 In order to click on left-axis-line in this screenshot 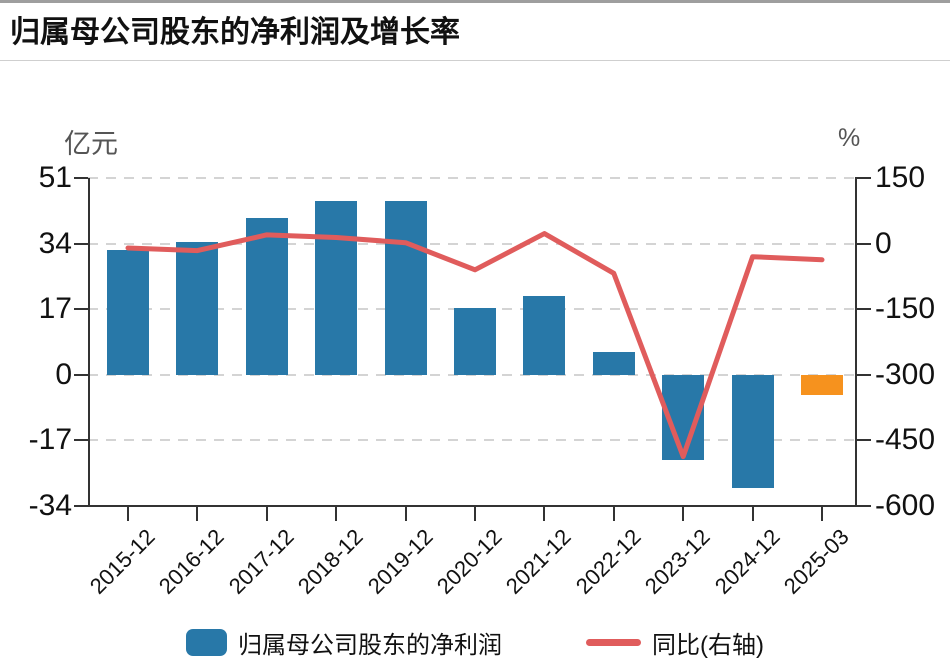, I will do `click(89, 342)`.